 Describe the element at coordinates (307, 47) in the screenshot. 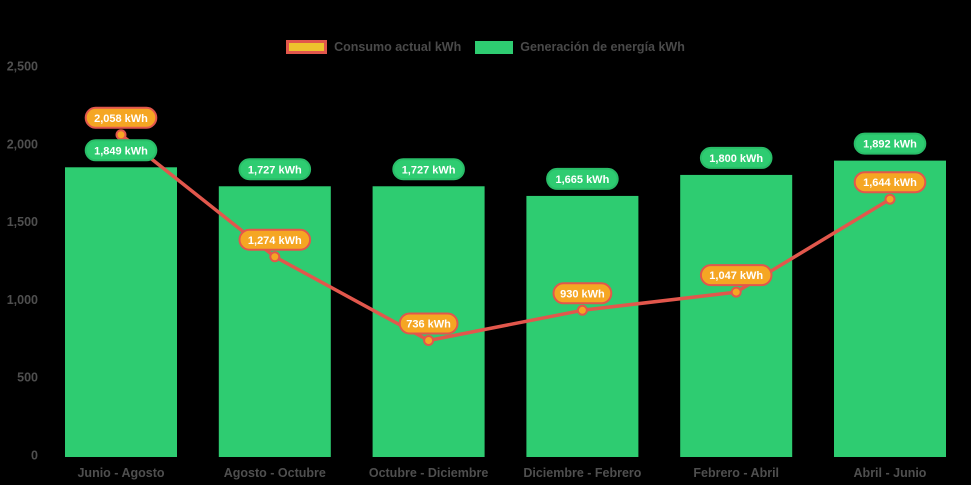

I see `consumo-swatch-icon` at that location.